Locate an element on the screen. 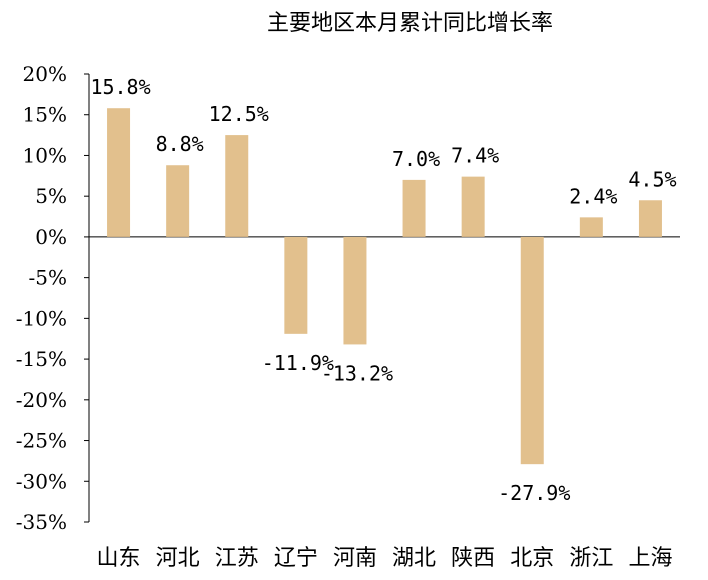 This screenshot has height=580, width=708. y-tick-label: -15% is located at coordinates (41, 359).